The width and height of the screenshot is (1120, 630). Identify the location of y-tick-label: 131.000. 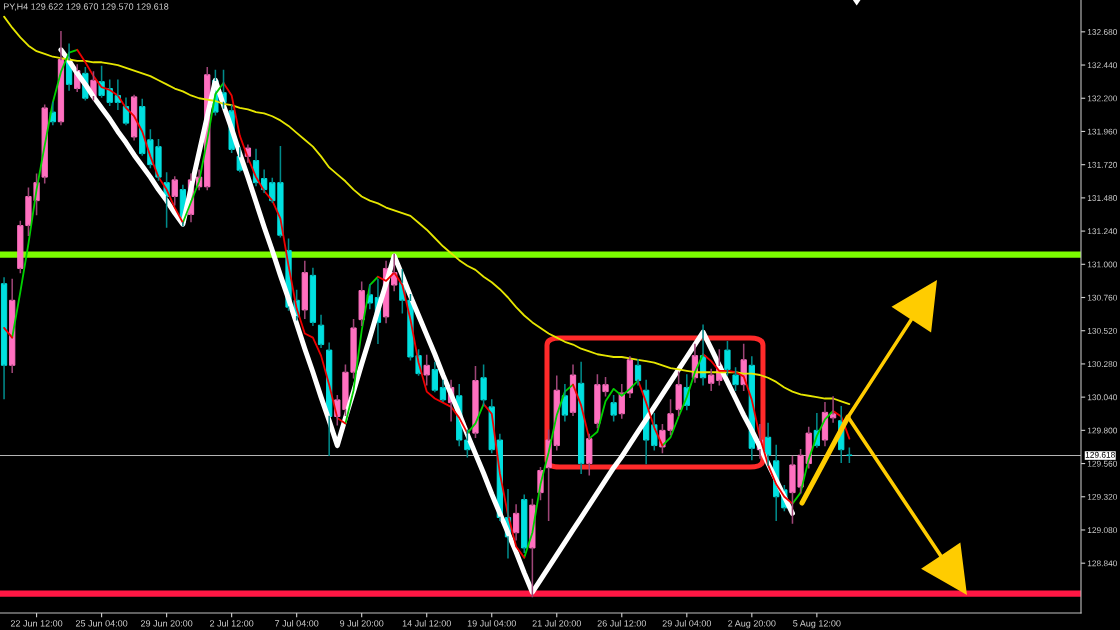
(1102, 264).